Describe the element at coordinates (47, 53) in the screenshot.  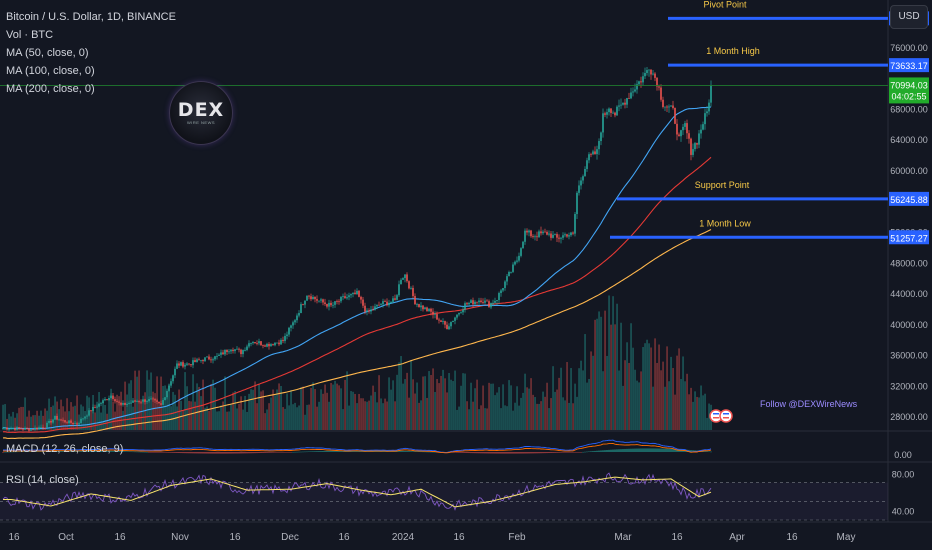
I see `ma50-legend: MA (50, close, 0)` at that location.